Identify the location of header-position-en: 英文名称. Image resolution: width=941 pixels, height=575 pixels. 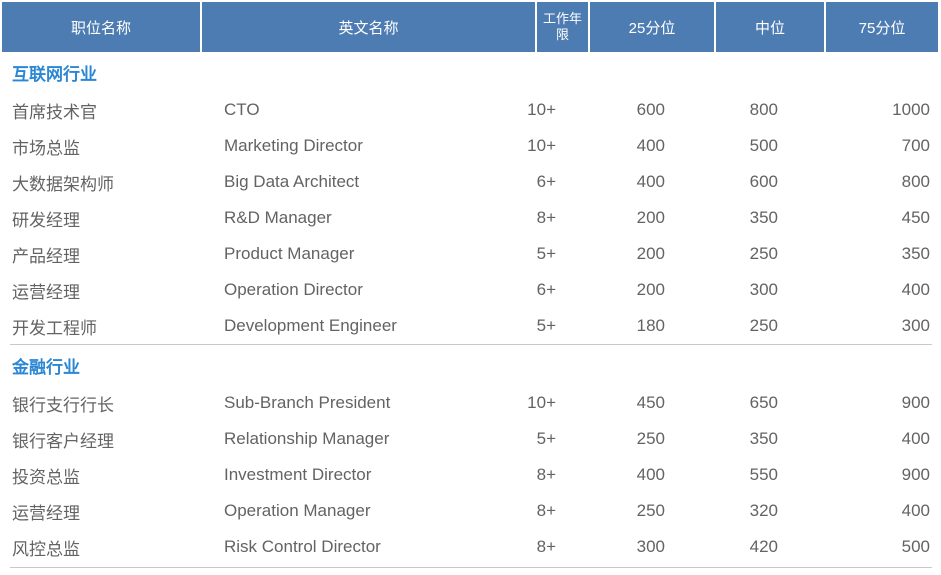
(367, 27).